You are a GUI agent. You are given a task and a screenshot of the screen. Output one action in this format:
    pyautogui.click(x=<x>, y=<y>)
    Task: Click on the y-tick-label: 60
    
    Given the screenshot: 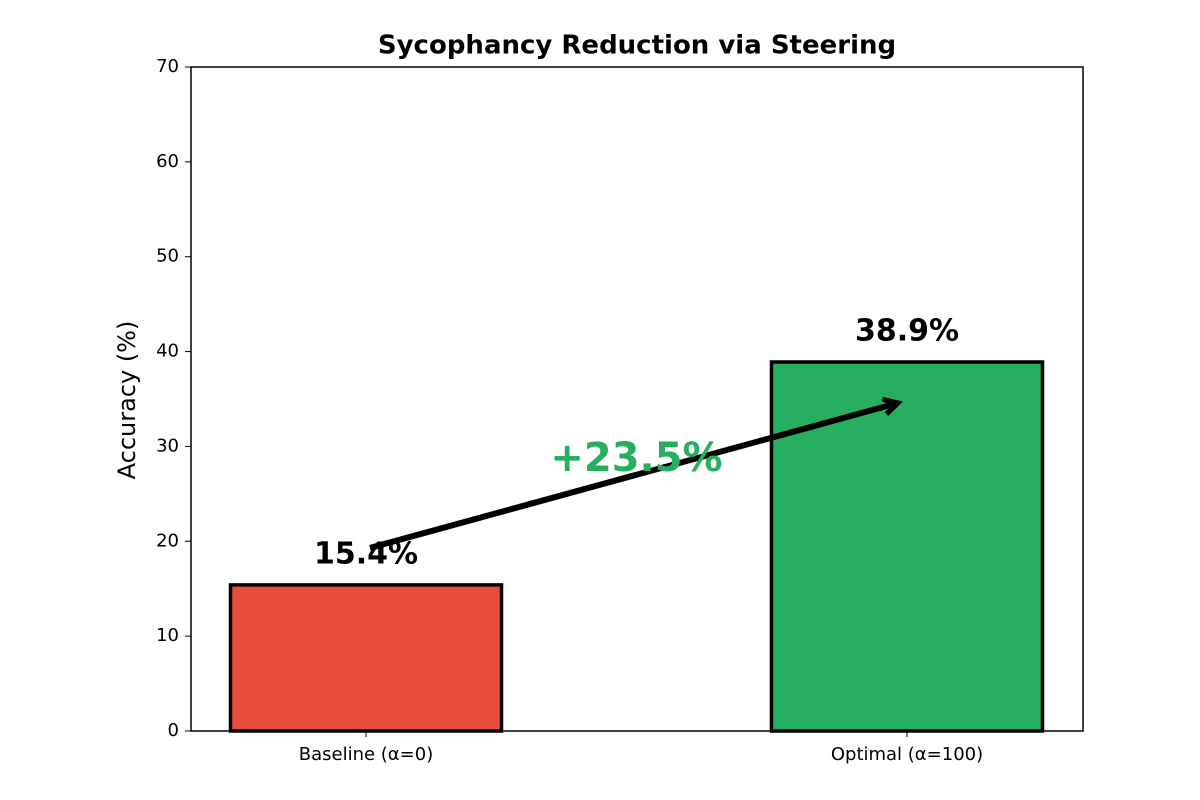 What is the action you would take?
    pyautogui.click(x=167, y=161)
    